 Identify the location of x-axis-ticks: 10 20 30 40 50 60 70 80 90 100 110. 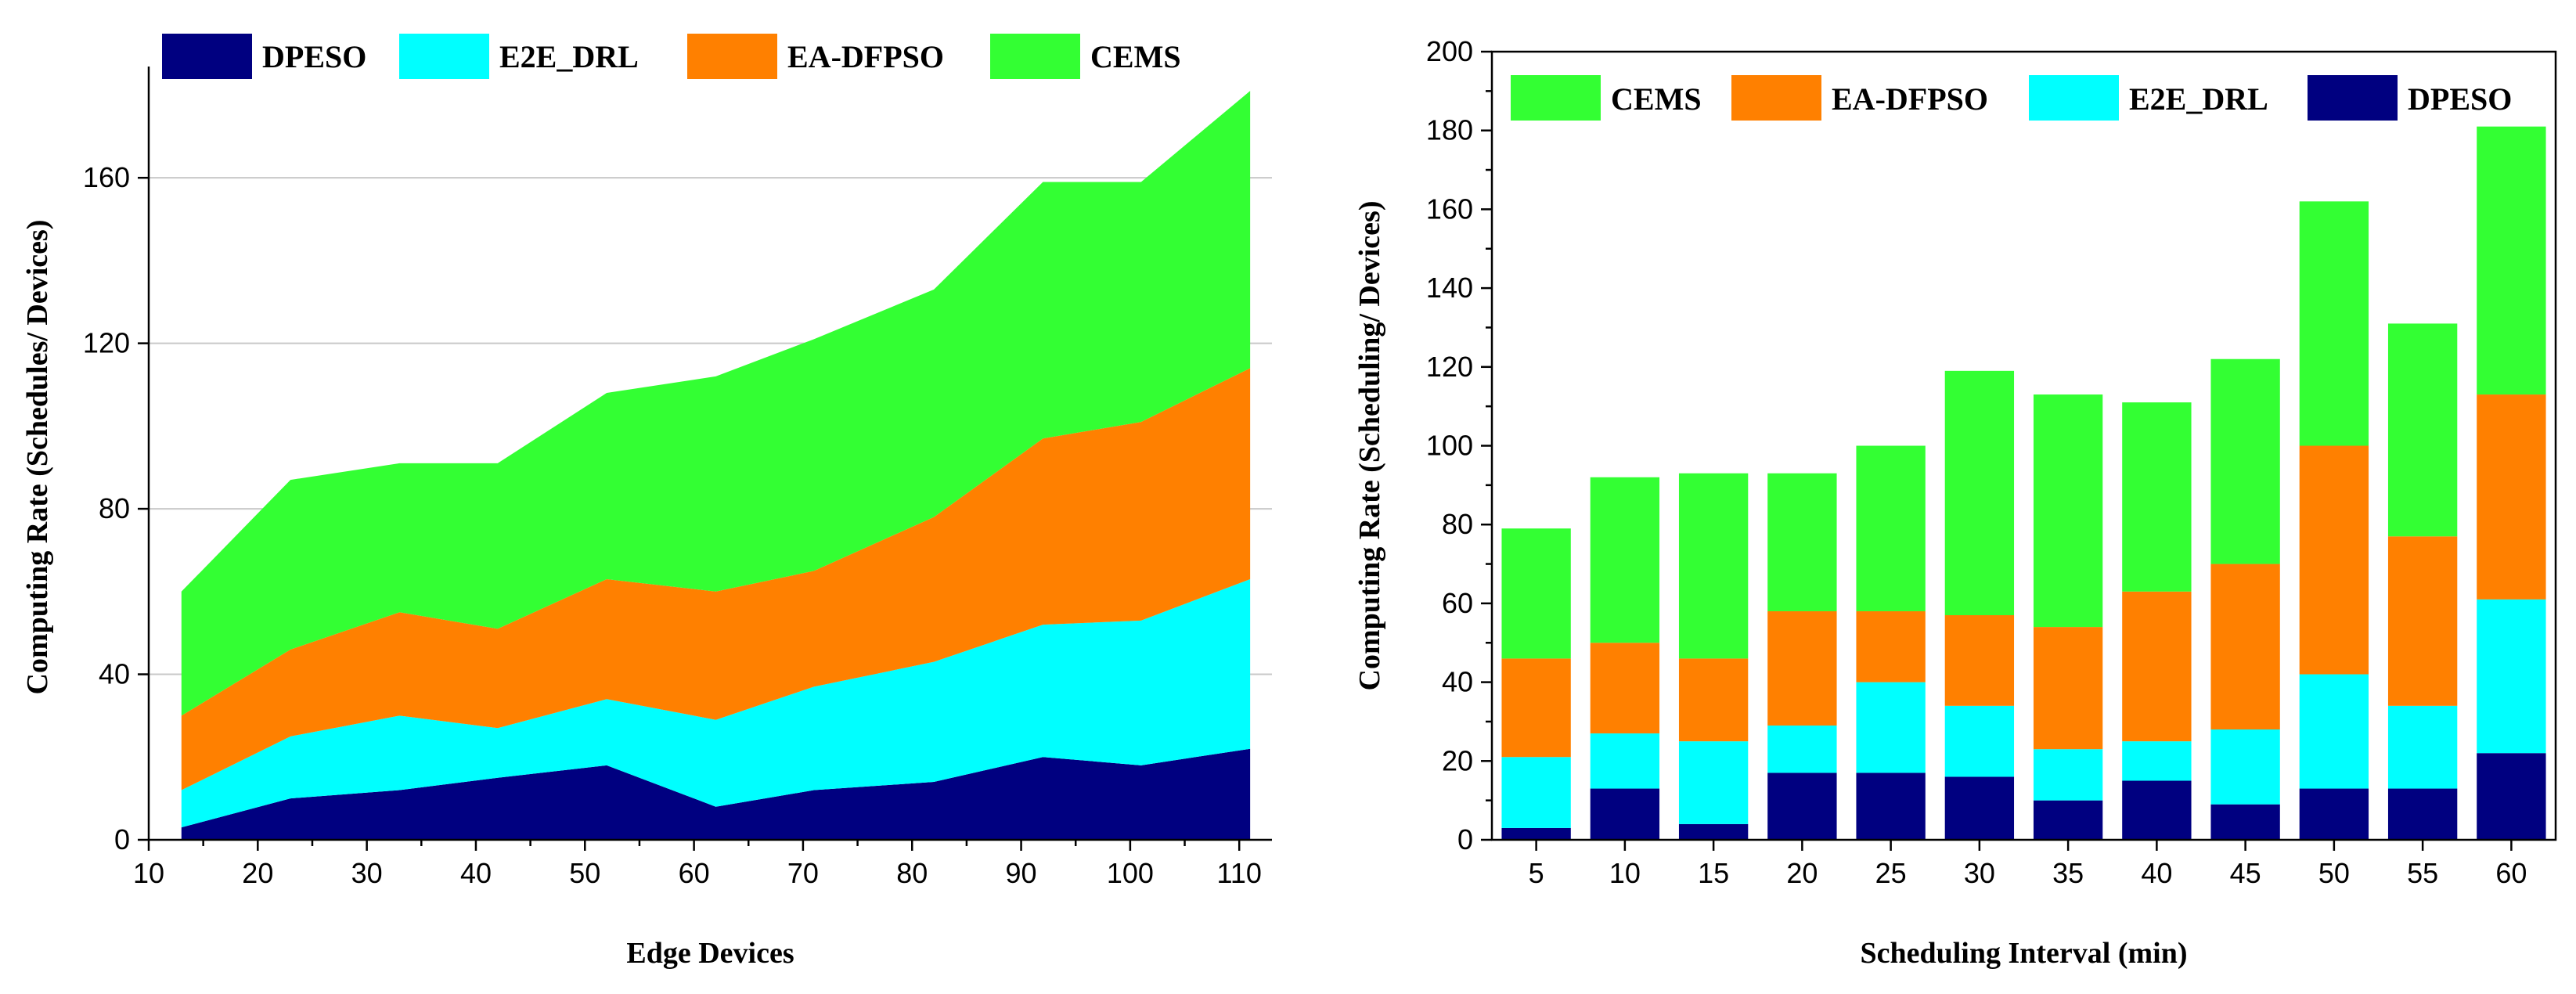
(697, 865).